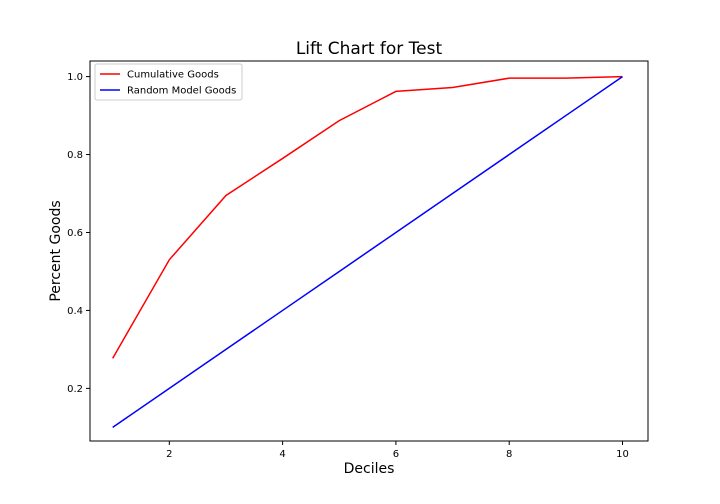 This screenshot has width=720, height=504. I want to click on x-axis-label: Deciles, so click(369, 469).